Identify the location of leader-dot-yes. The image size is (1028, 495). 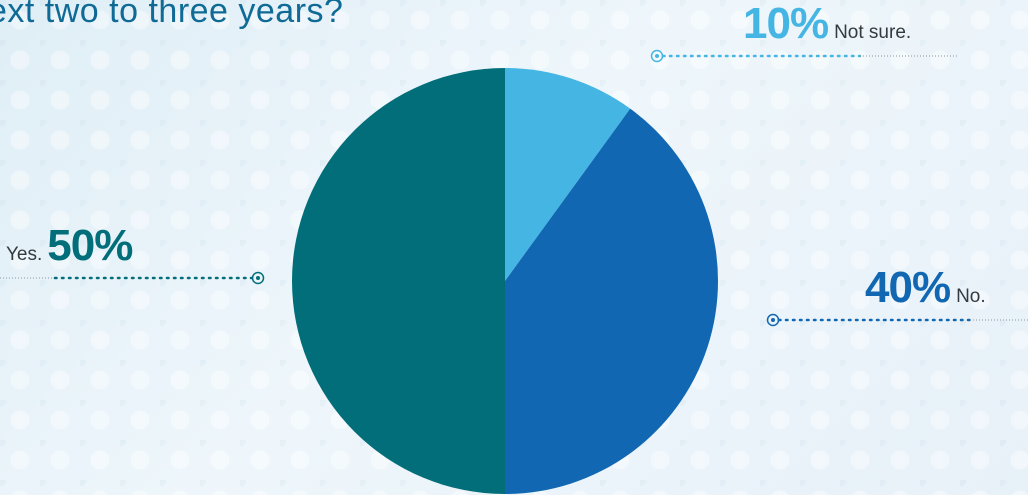
(258, 278).